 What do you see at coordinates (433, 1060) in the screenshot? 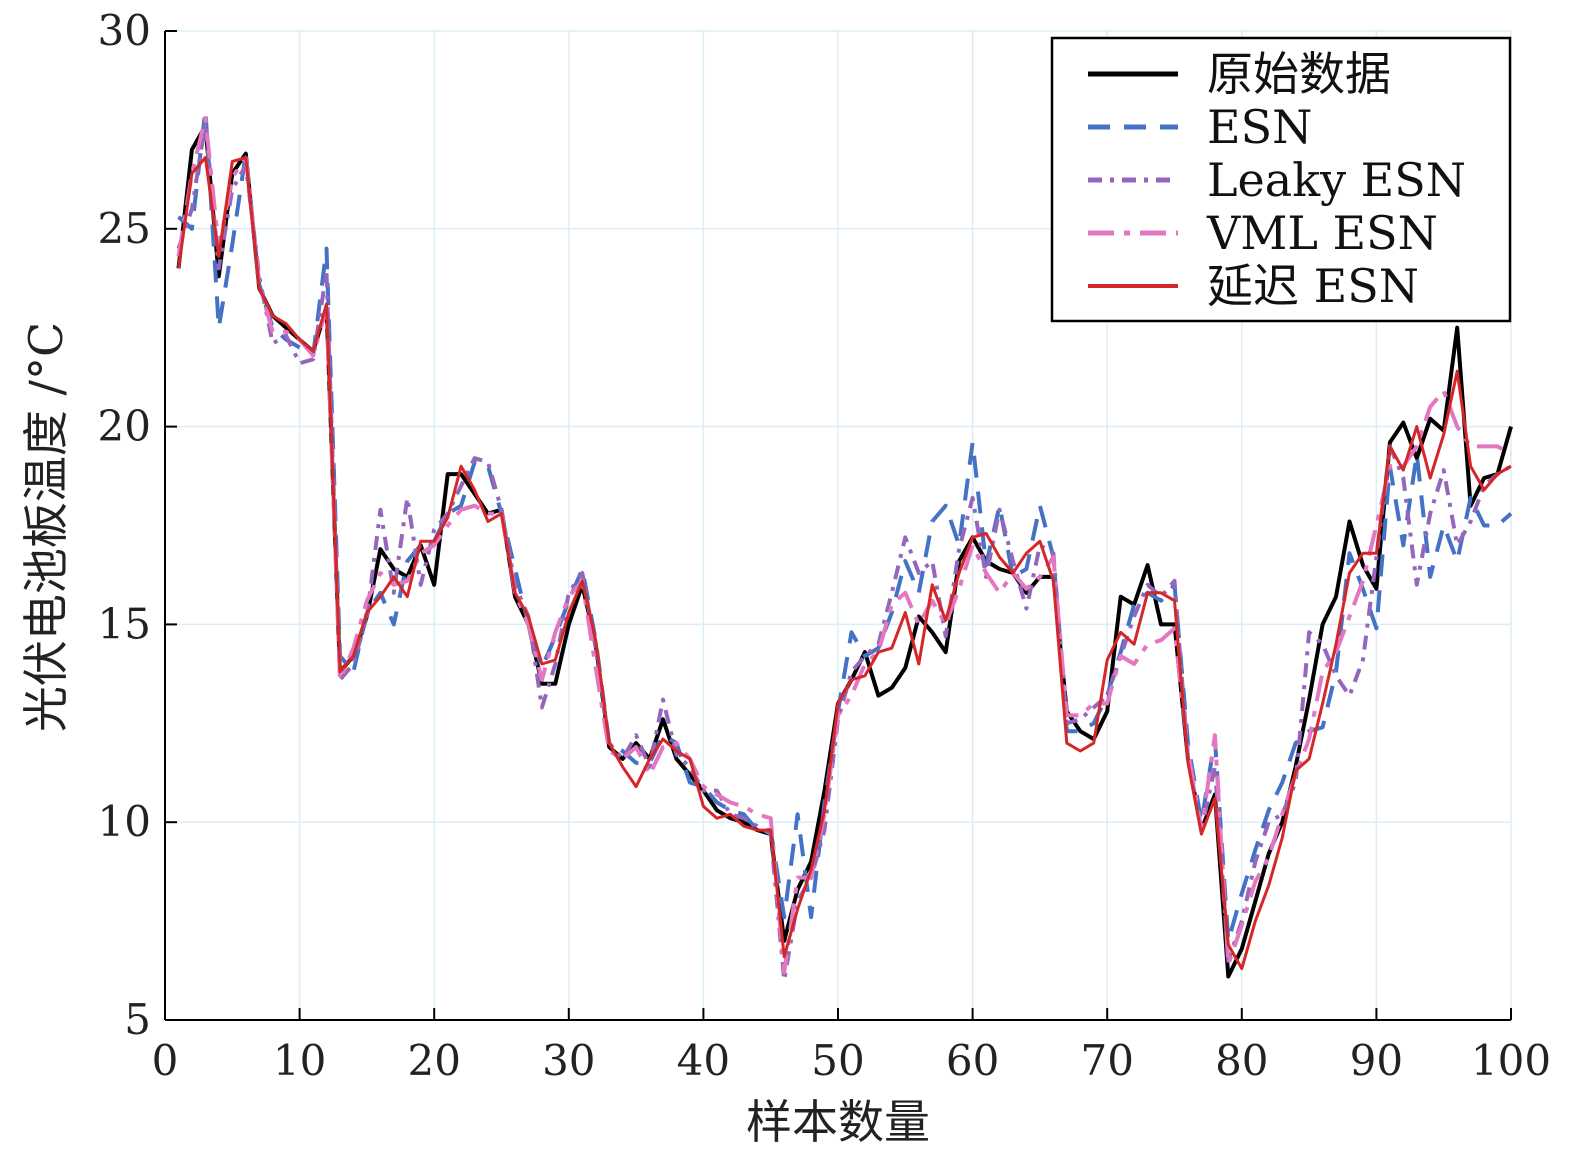
I see `x-tick-label: 20` at bounding box center [433, 1060].